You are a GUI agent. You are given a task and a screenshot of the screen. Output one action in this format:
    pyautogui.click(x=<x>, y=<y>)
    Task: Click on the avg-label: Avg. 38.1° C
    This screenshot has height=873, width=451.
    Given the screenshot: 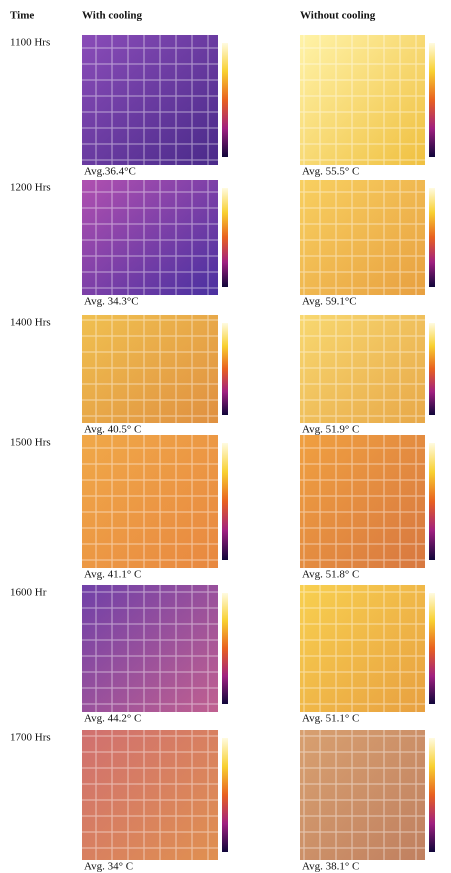 What is the action you would take?
    pyautogui.click(x=330, y=867)
    